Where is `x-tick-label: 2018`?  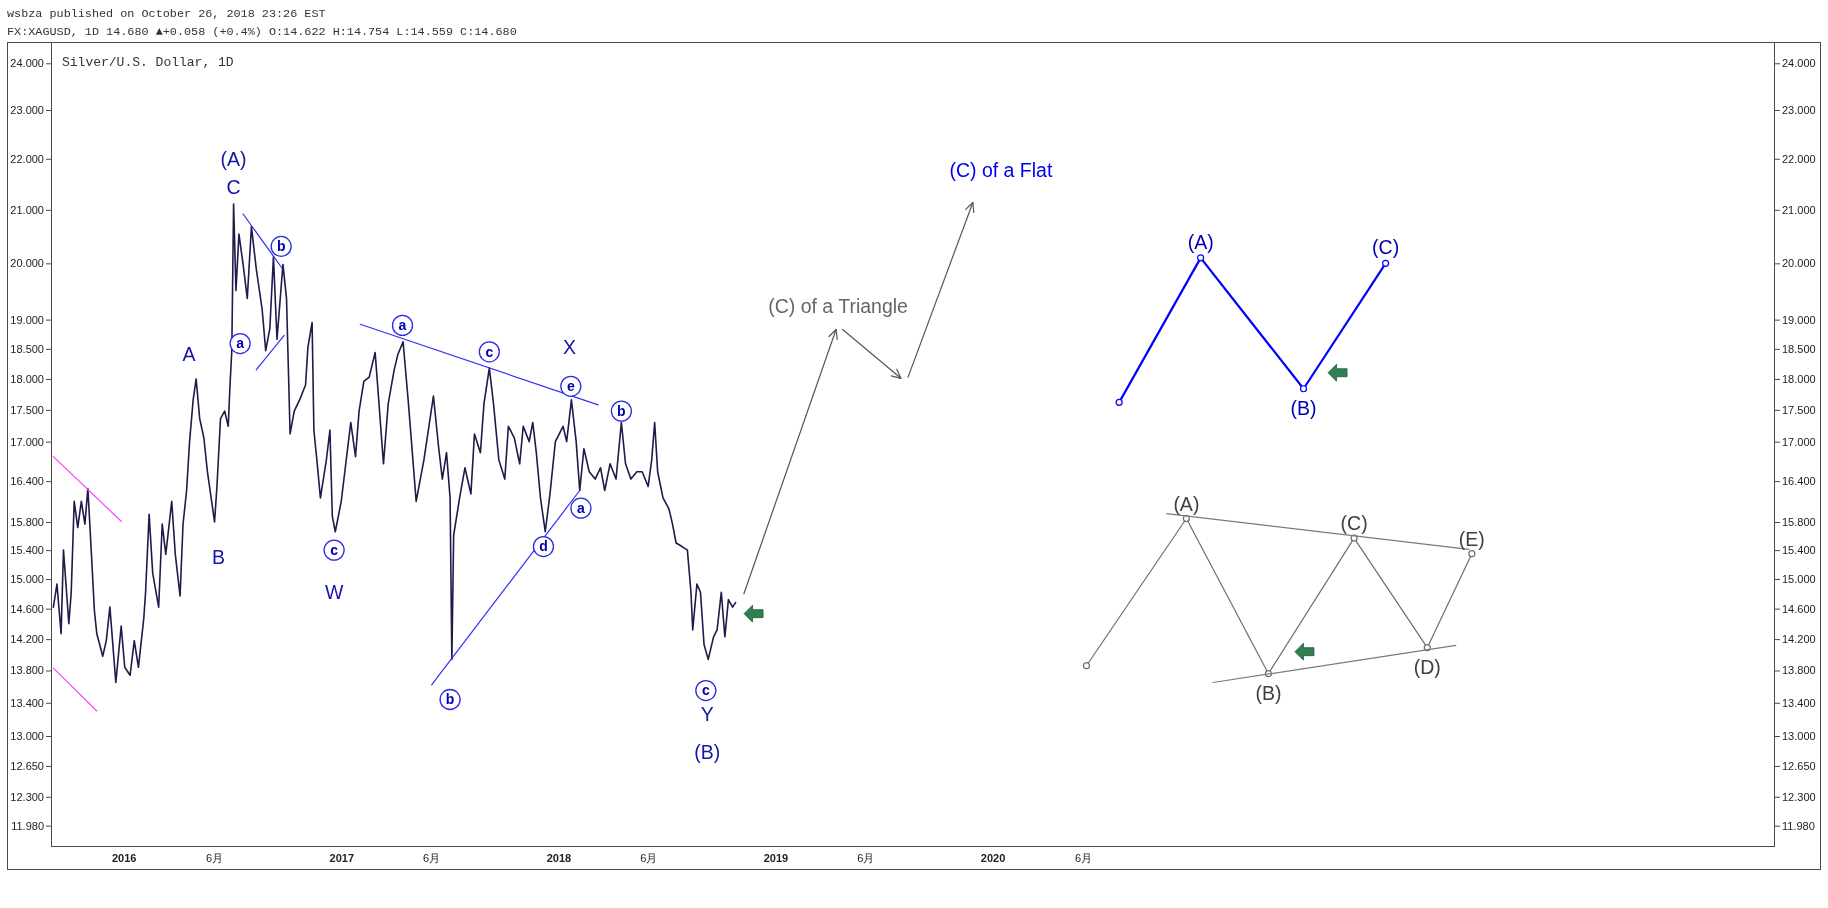
x-tick-label: 2018 is located at coordinates (559, 858).